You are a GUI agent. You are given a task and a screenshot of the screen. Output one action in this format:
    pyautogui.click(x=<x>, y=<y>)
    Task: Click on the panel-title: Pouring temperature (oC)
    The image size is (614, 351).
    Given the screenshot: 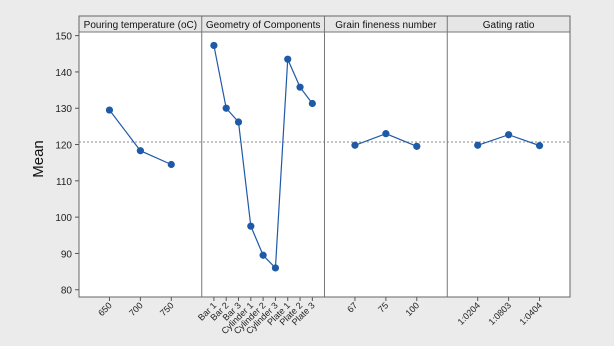 What is the action you would take?
    pyautogui.click(x=140, y=25)
    